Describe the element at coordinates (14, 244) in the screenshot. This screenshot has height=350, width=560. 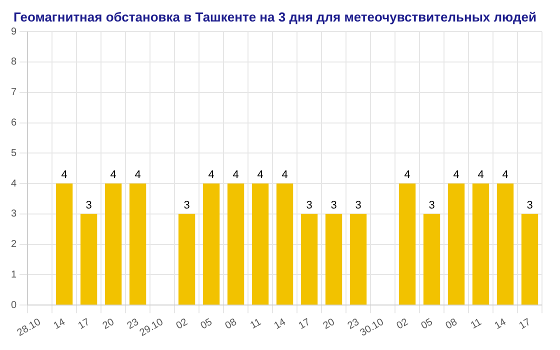
I see `y-tick-label: 2` at that location.